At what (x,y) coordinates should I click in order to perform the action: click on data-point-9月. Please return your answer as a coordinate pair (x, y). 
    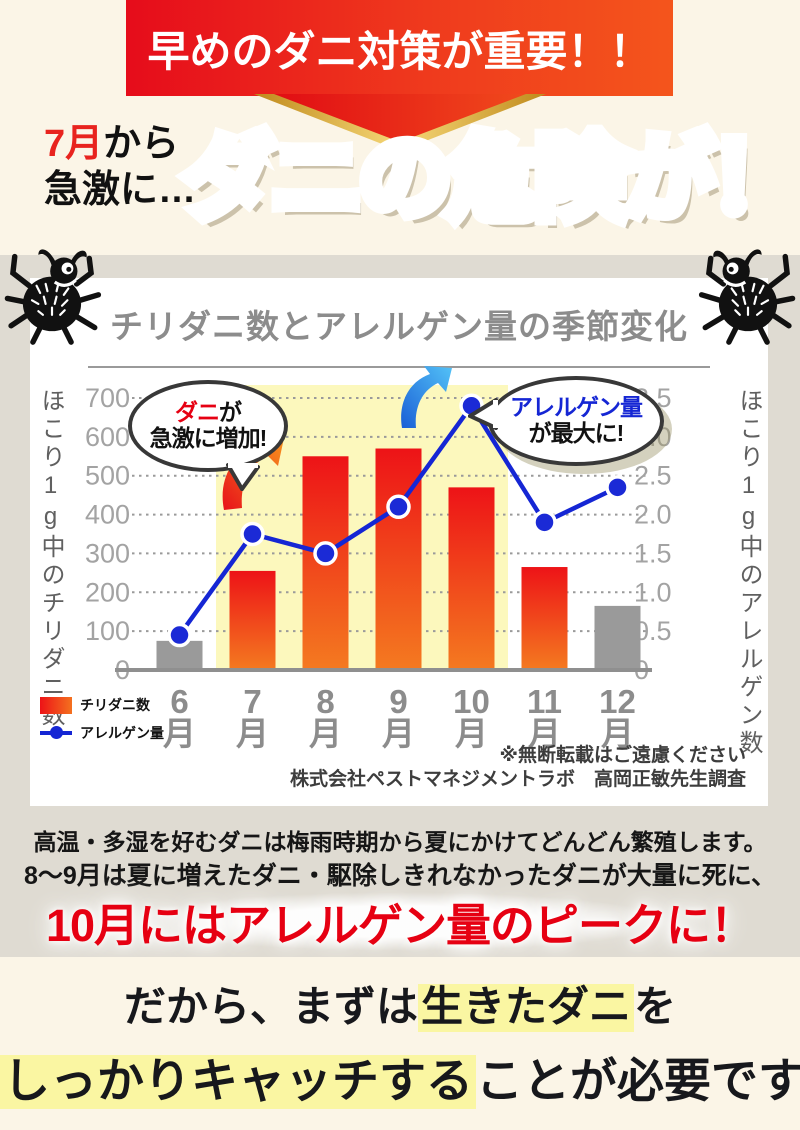
    Looking at the image, I should click on (398, 507).